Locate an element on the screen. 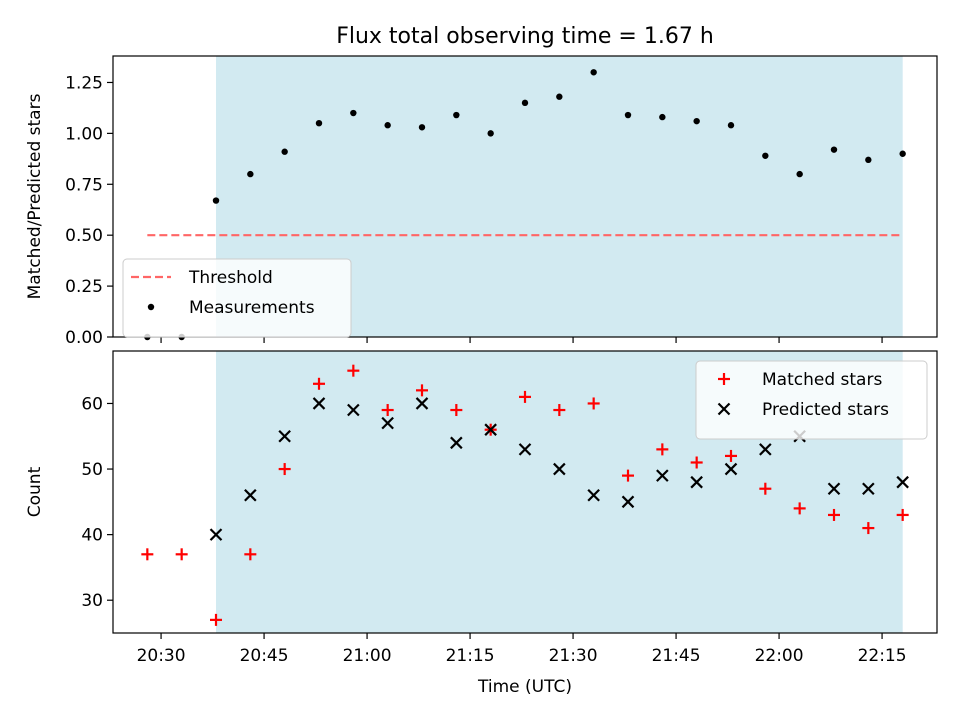  legend: Threshold Measurements is located at coordinates (237, 298).